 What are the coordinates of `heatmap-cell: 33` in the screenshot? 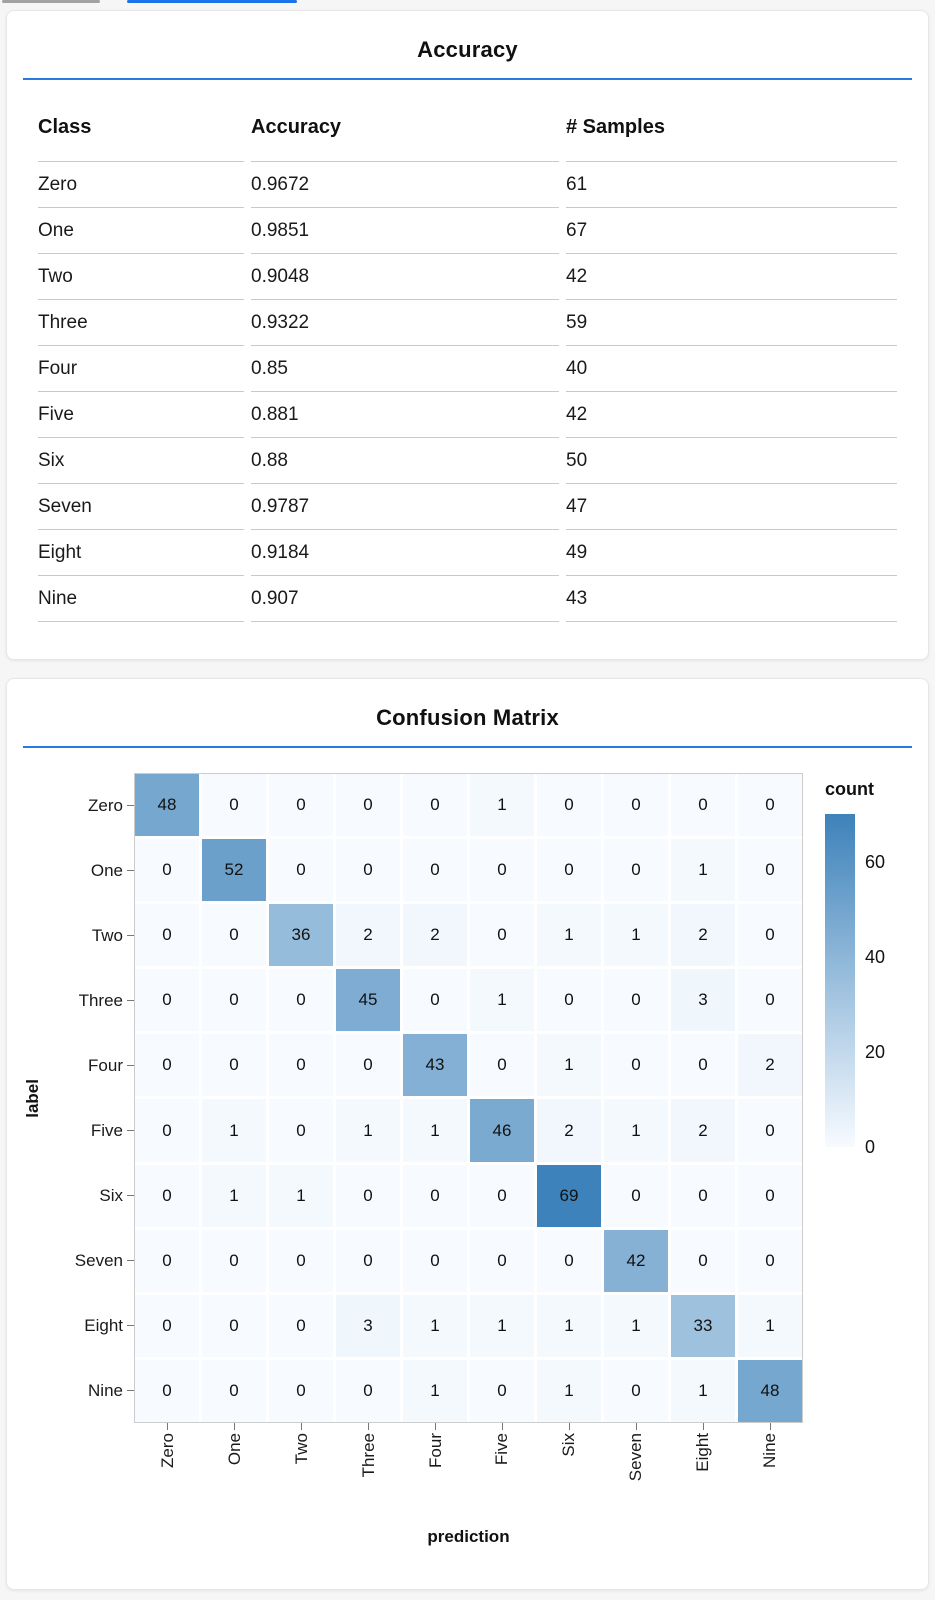 It's located at (703, 1325).